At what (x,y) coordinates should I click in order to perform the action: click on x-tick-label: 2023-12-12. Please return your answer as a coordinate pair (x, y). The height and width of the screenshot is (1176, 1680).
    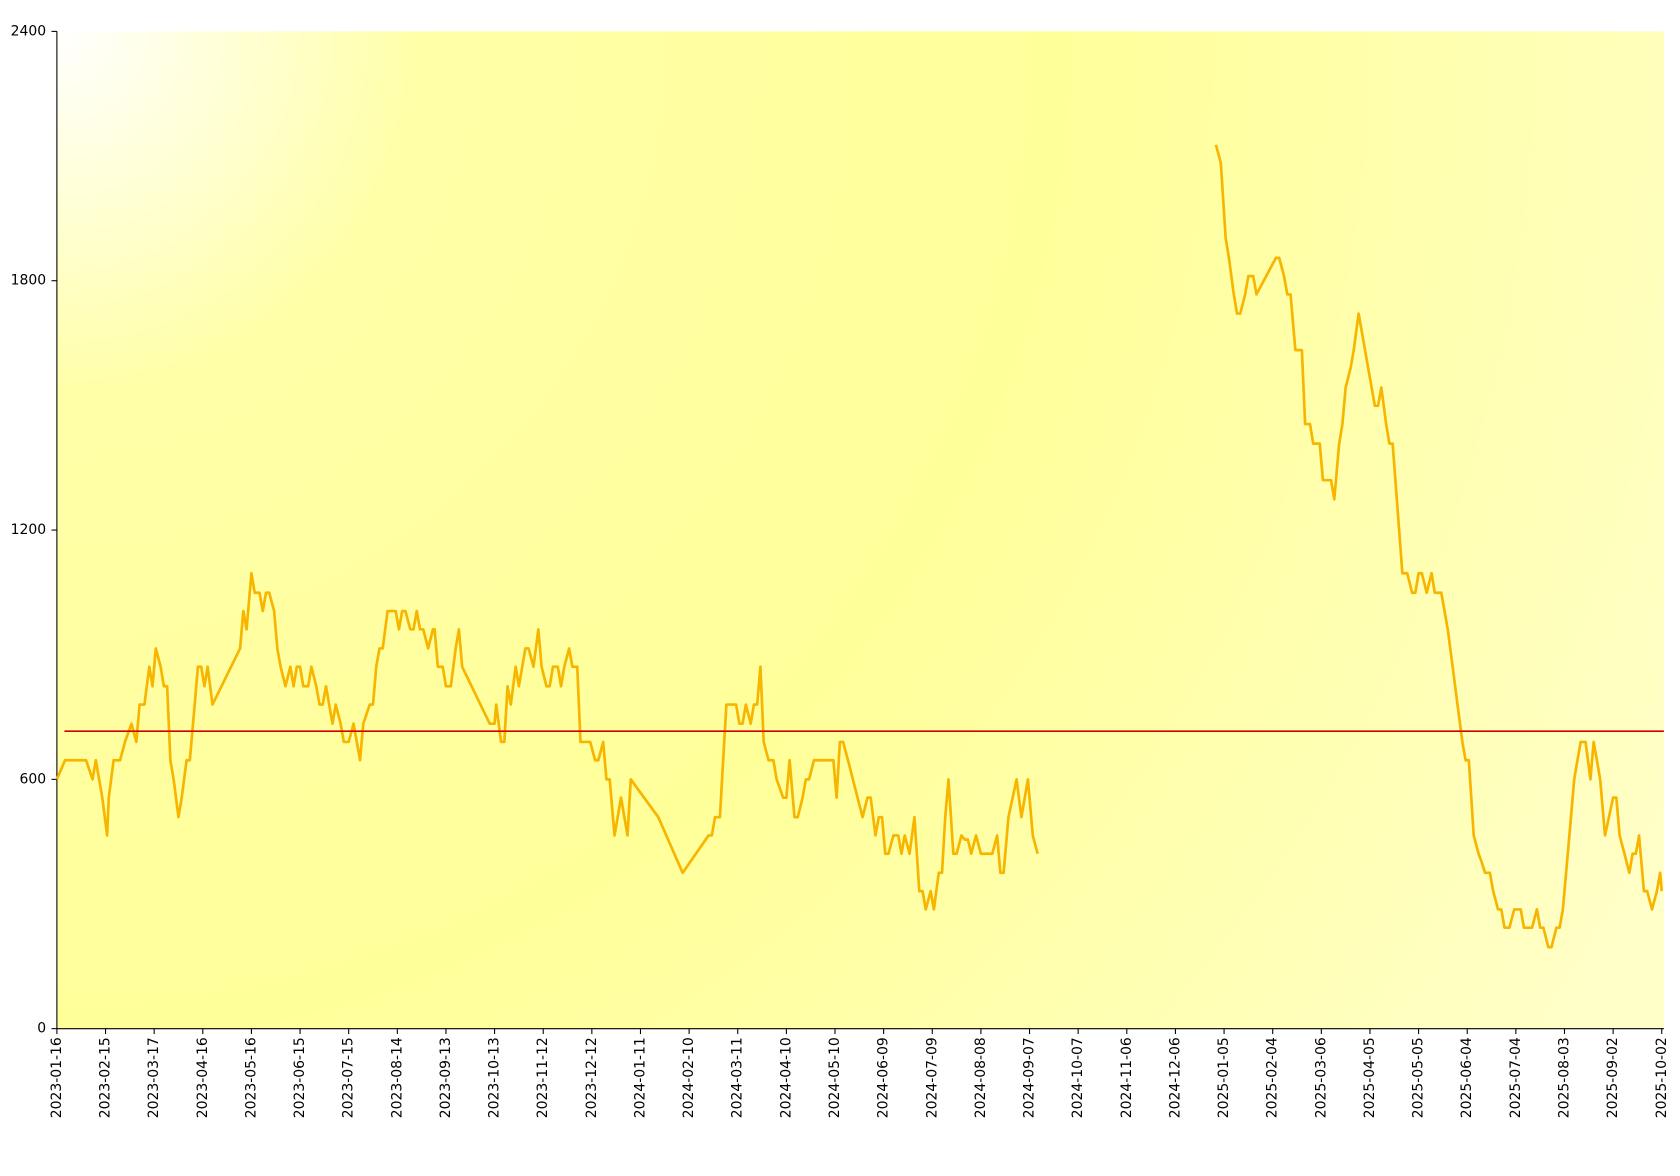
    Looking at the image, I should click on (592, 1077).